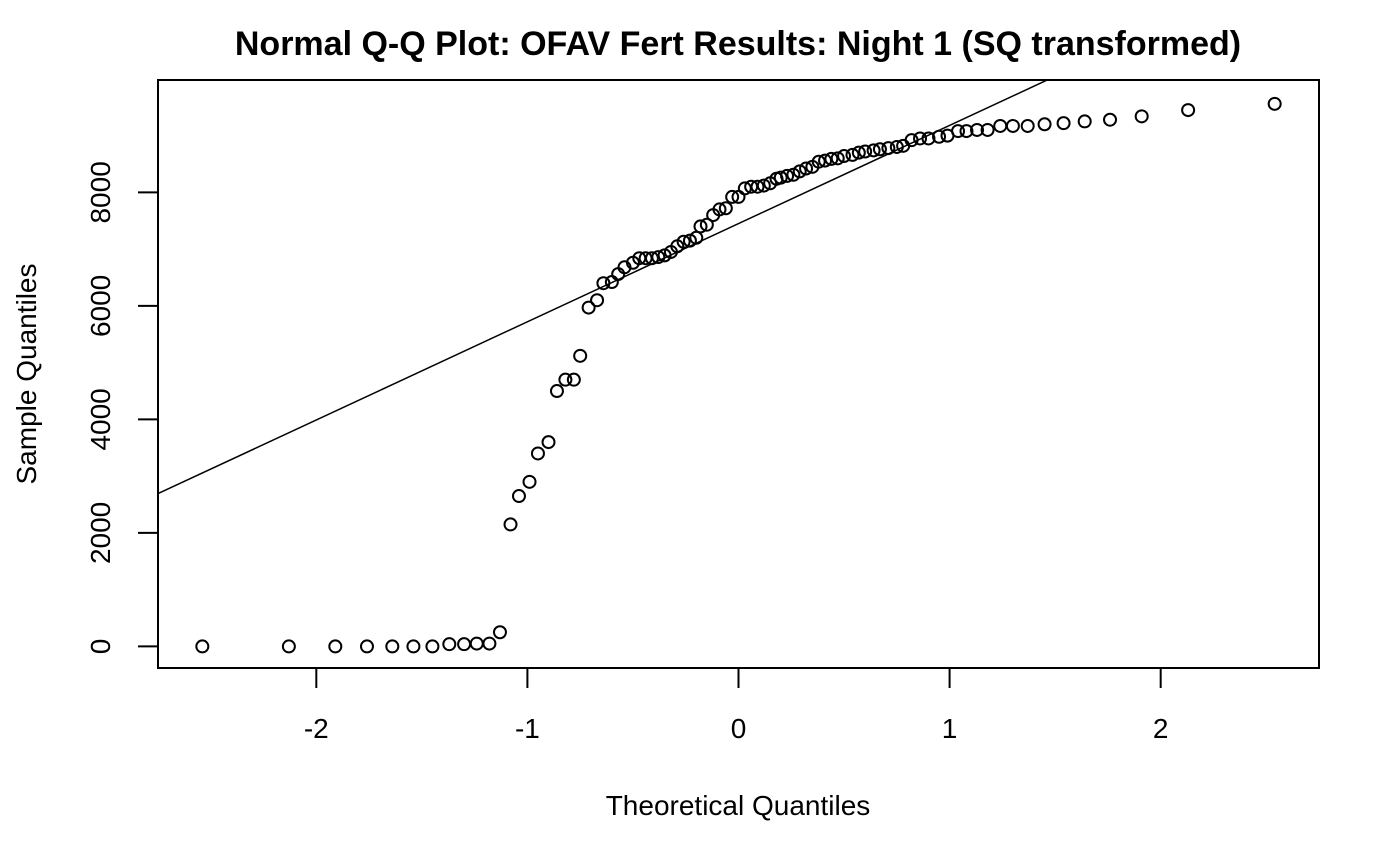 The image size is (1400, 865). Describe the element at coordinates (26, 373) in the screenshot. I see `y-axis-label: Sample Quantiles` at that location.